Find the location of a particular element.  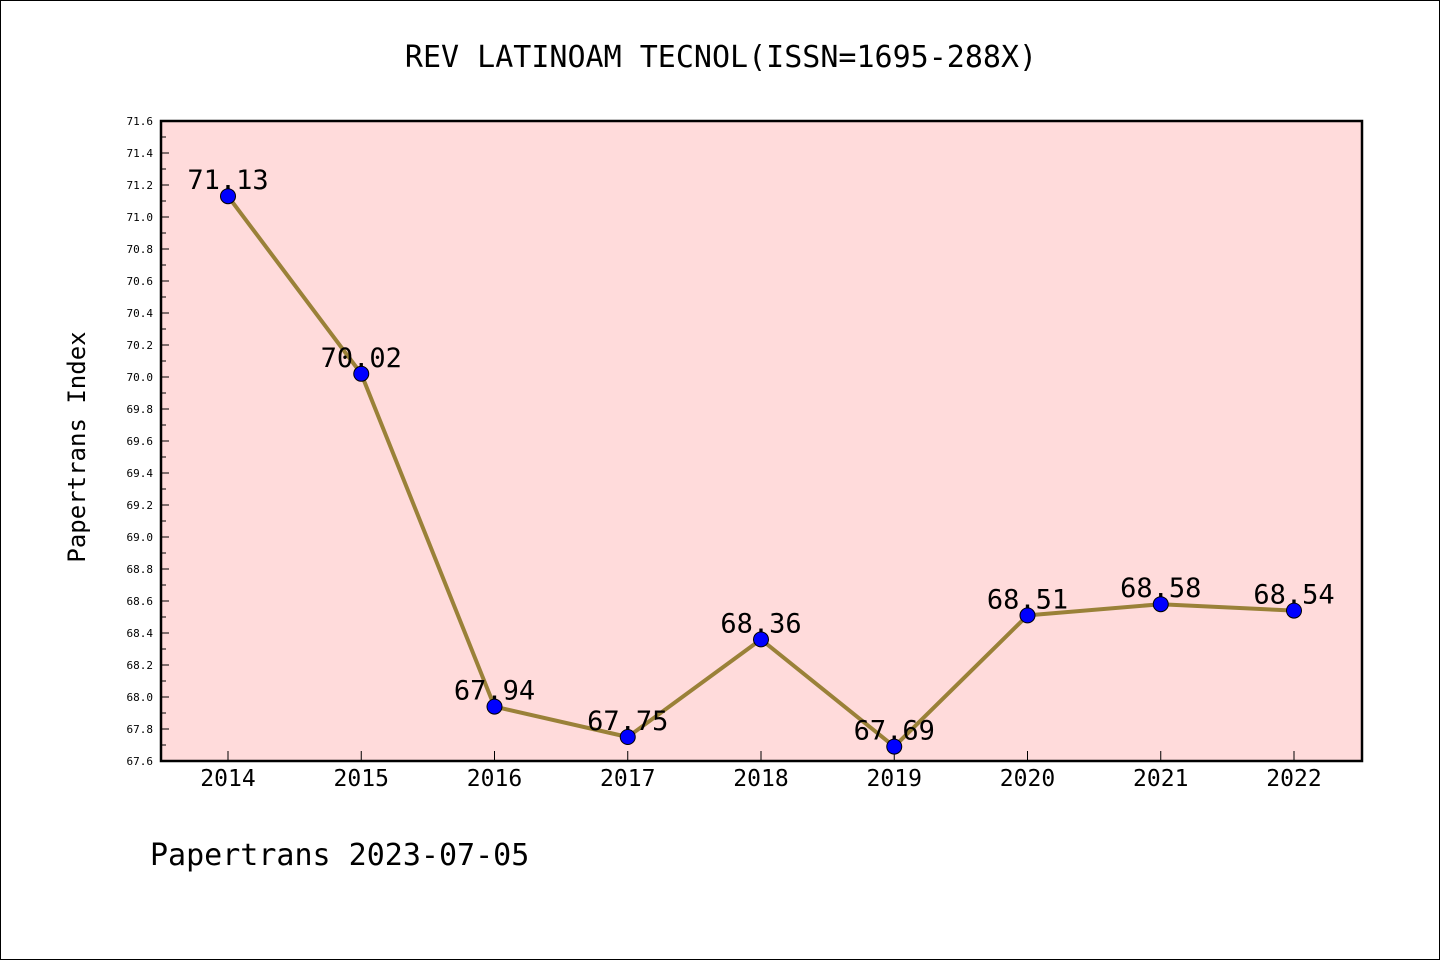

y-tick-label: 70.0 is located at coordinates (140, 377).